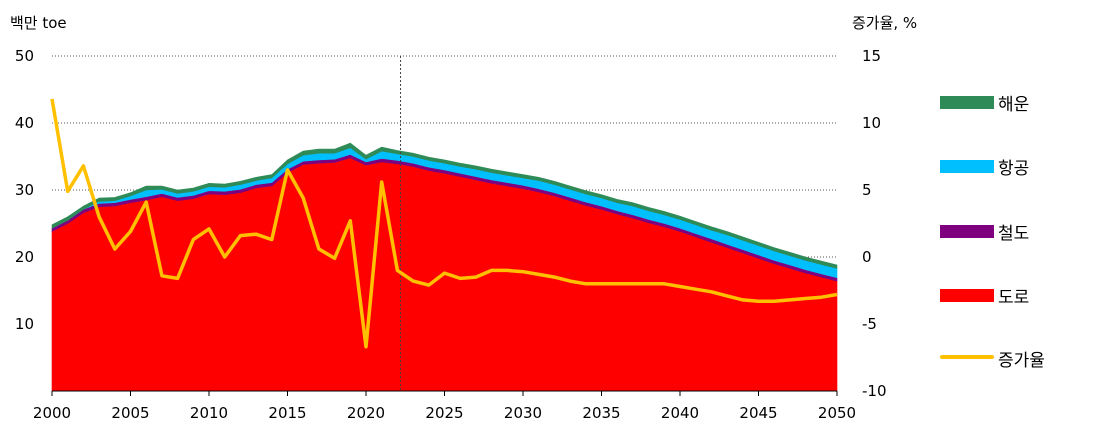 The image size is (1119, 440). I want to click on x-tick-label: 2030, so click(523, 413).